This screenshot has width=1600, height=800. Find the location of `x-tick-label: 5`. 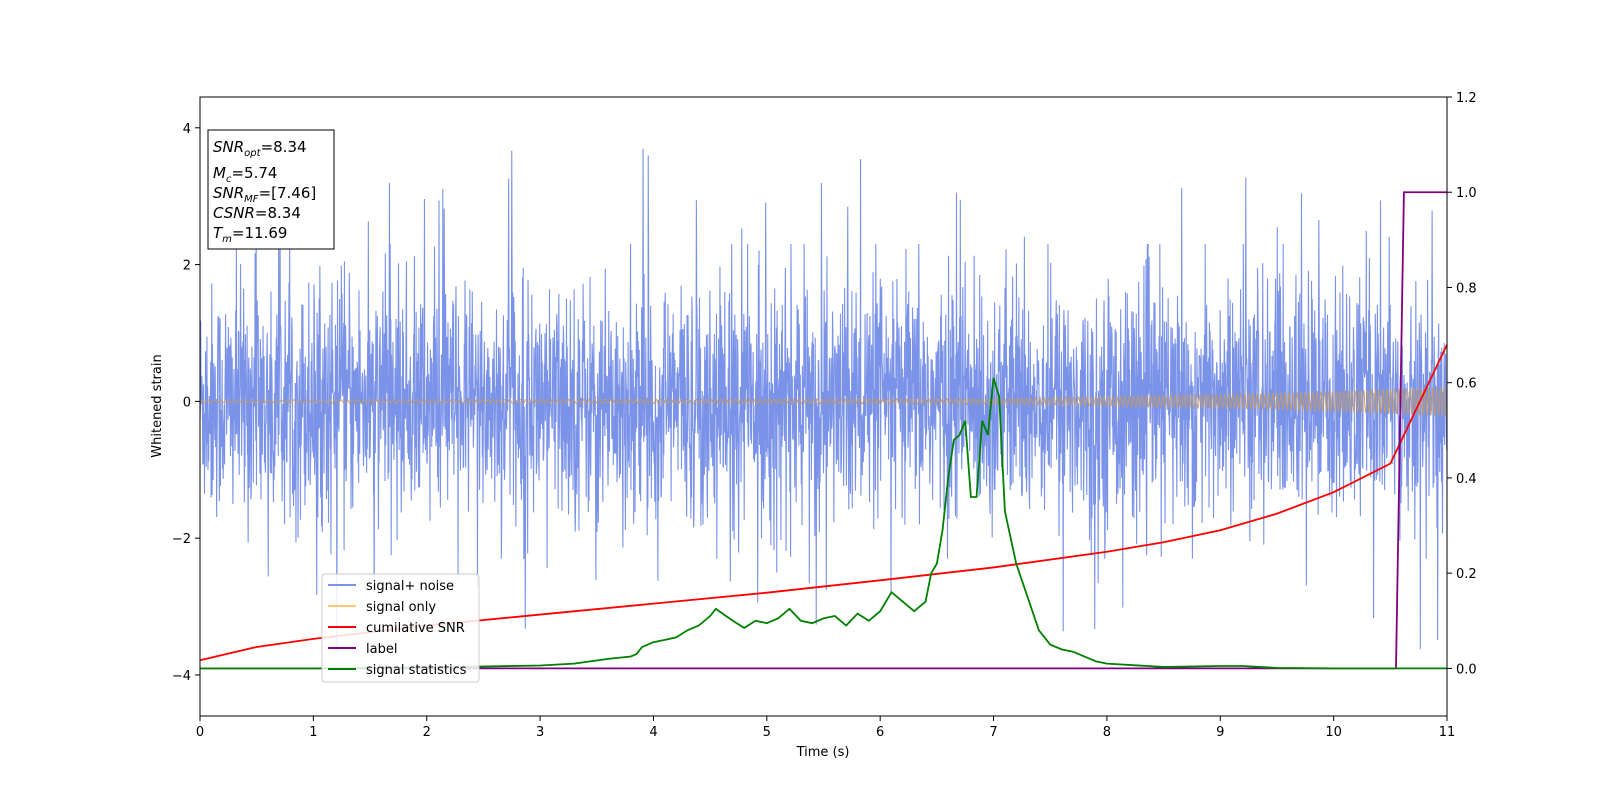

x-tick-label: 5 is located at coordinates (767, 732).